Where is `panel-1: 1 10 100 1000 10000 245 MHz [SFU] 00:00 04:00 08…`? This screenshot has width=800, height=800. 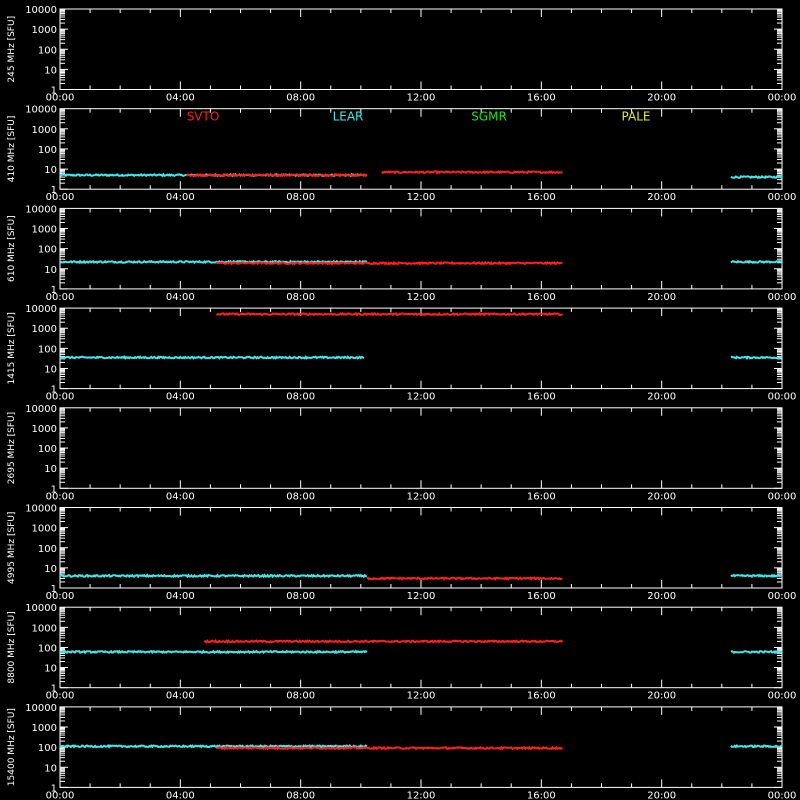 panel-1: 1 10 100 1000 10000 245 MHz [SFU] 00:00 04:00 08… is located at coordinates (401, 54).